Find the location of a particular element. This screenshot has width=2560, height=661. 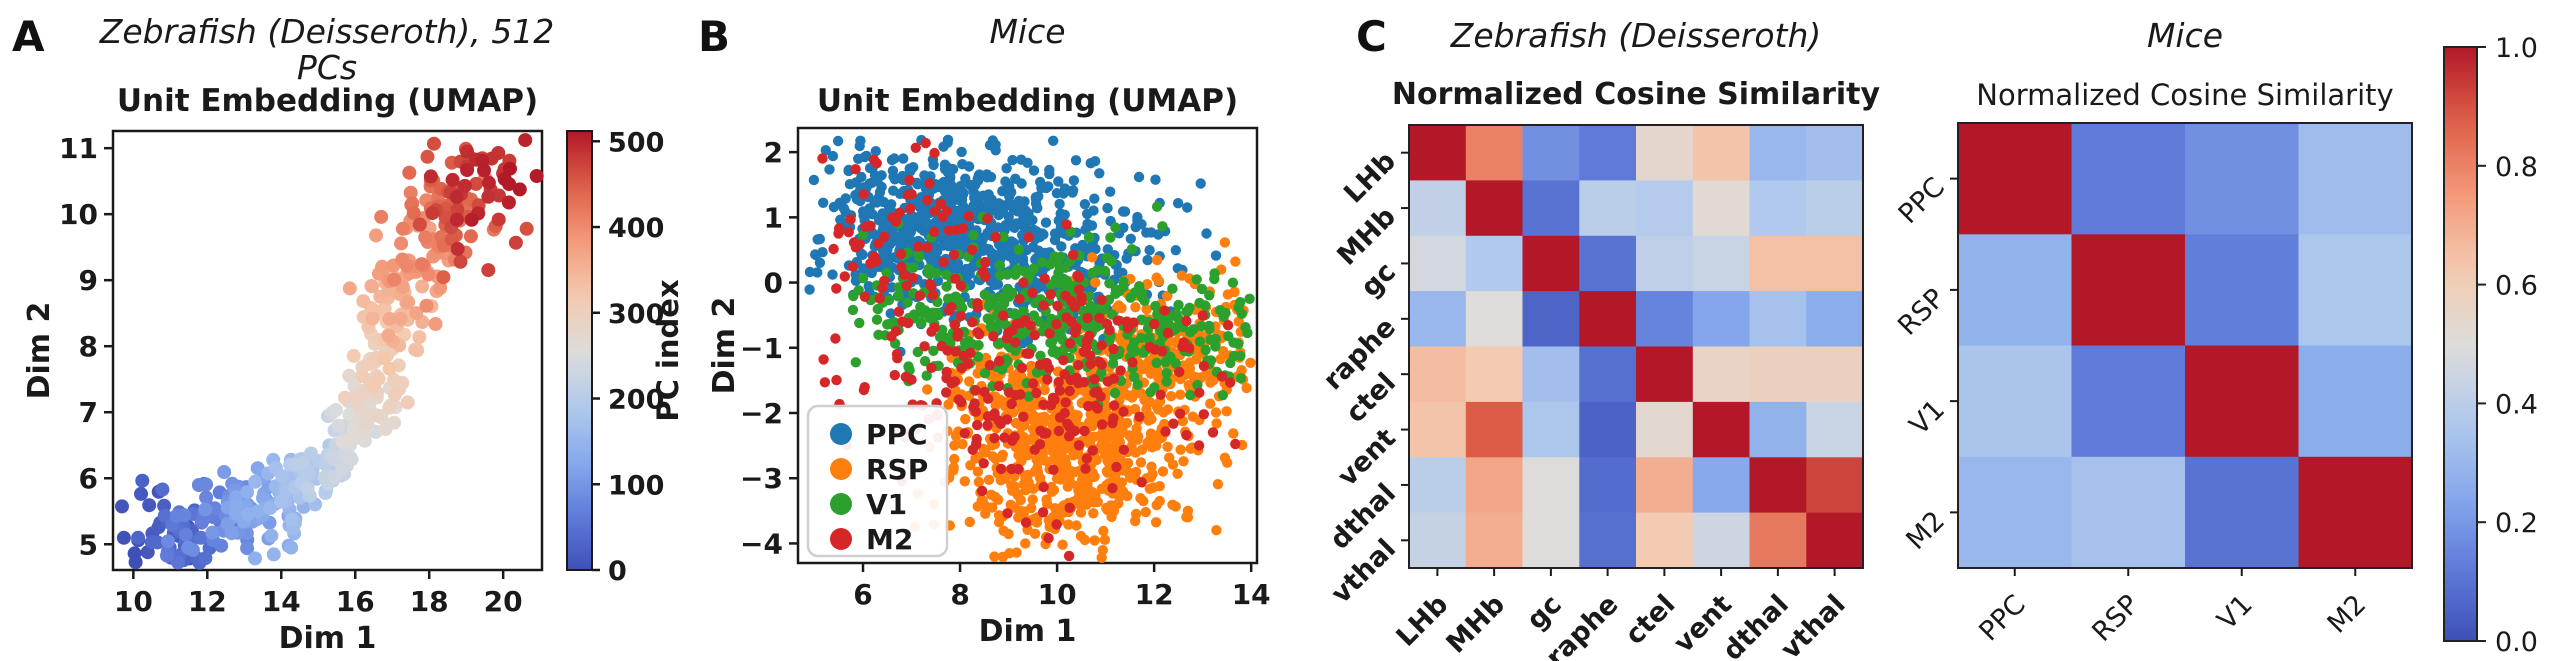

zebrafish-umap-frame is located at coordinates (327, 350).